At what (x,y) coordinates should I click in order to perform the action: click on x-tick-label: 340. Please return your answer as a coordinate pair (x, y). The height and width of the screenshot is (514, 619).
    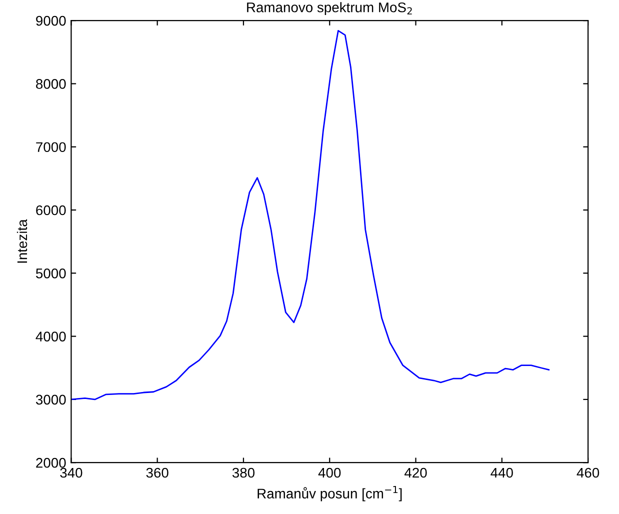
    Looking at the image, I should click on (71, 473).